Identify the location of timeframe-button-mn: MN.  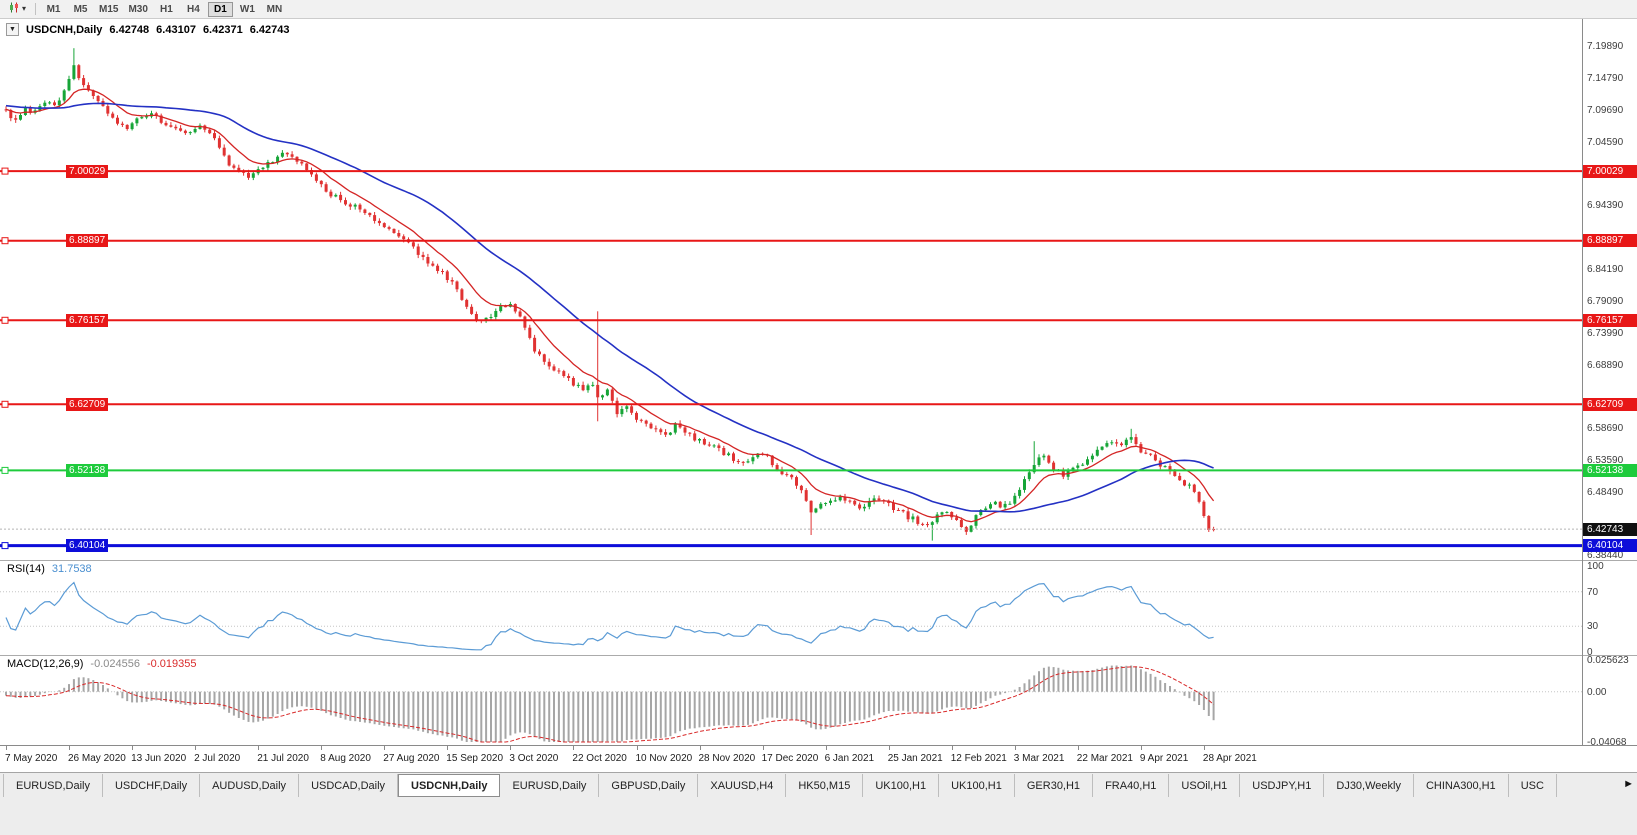
(274, 9).